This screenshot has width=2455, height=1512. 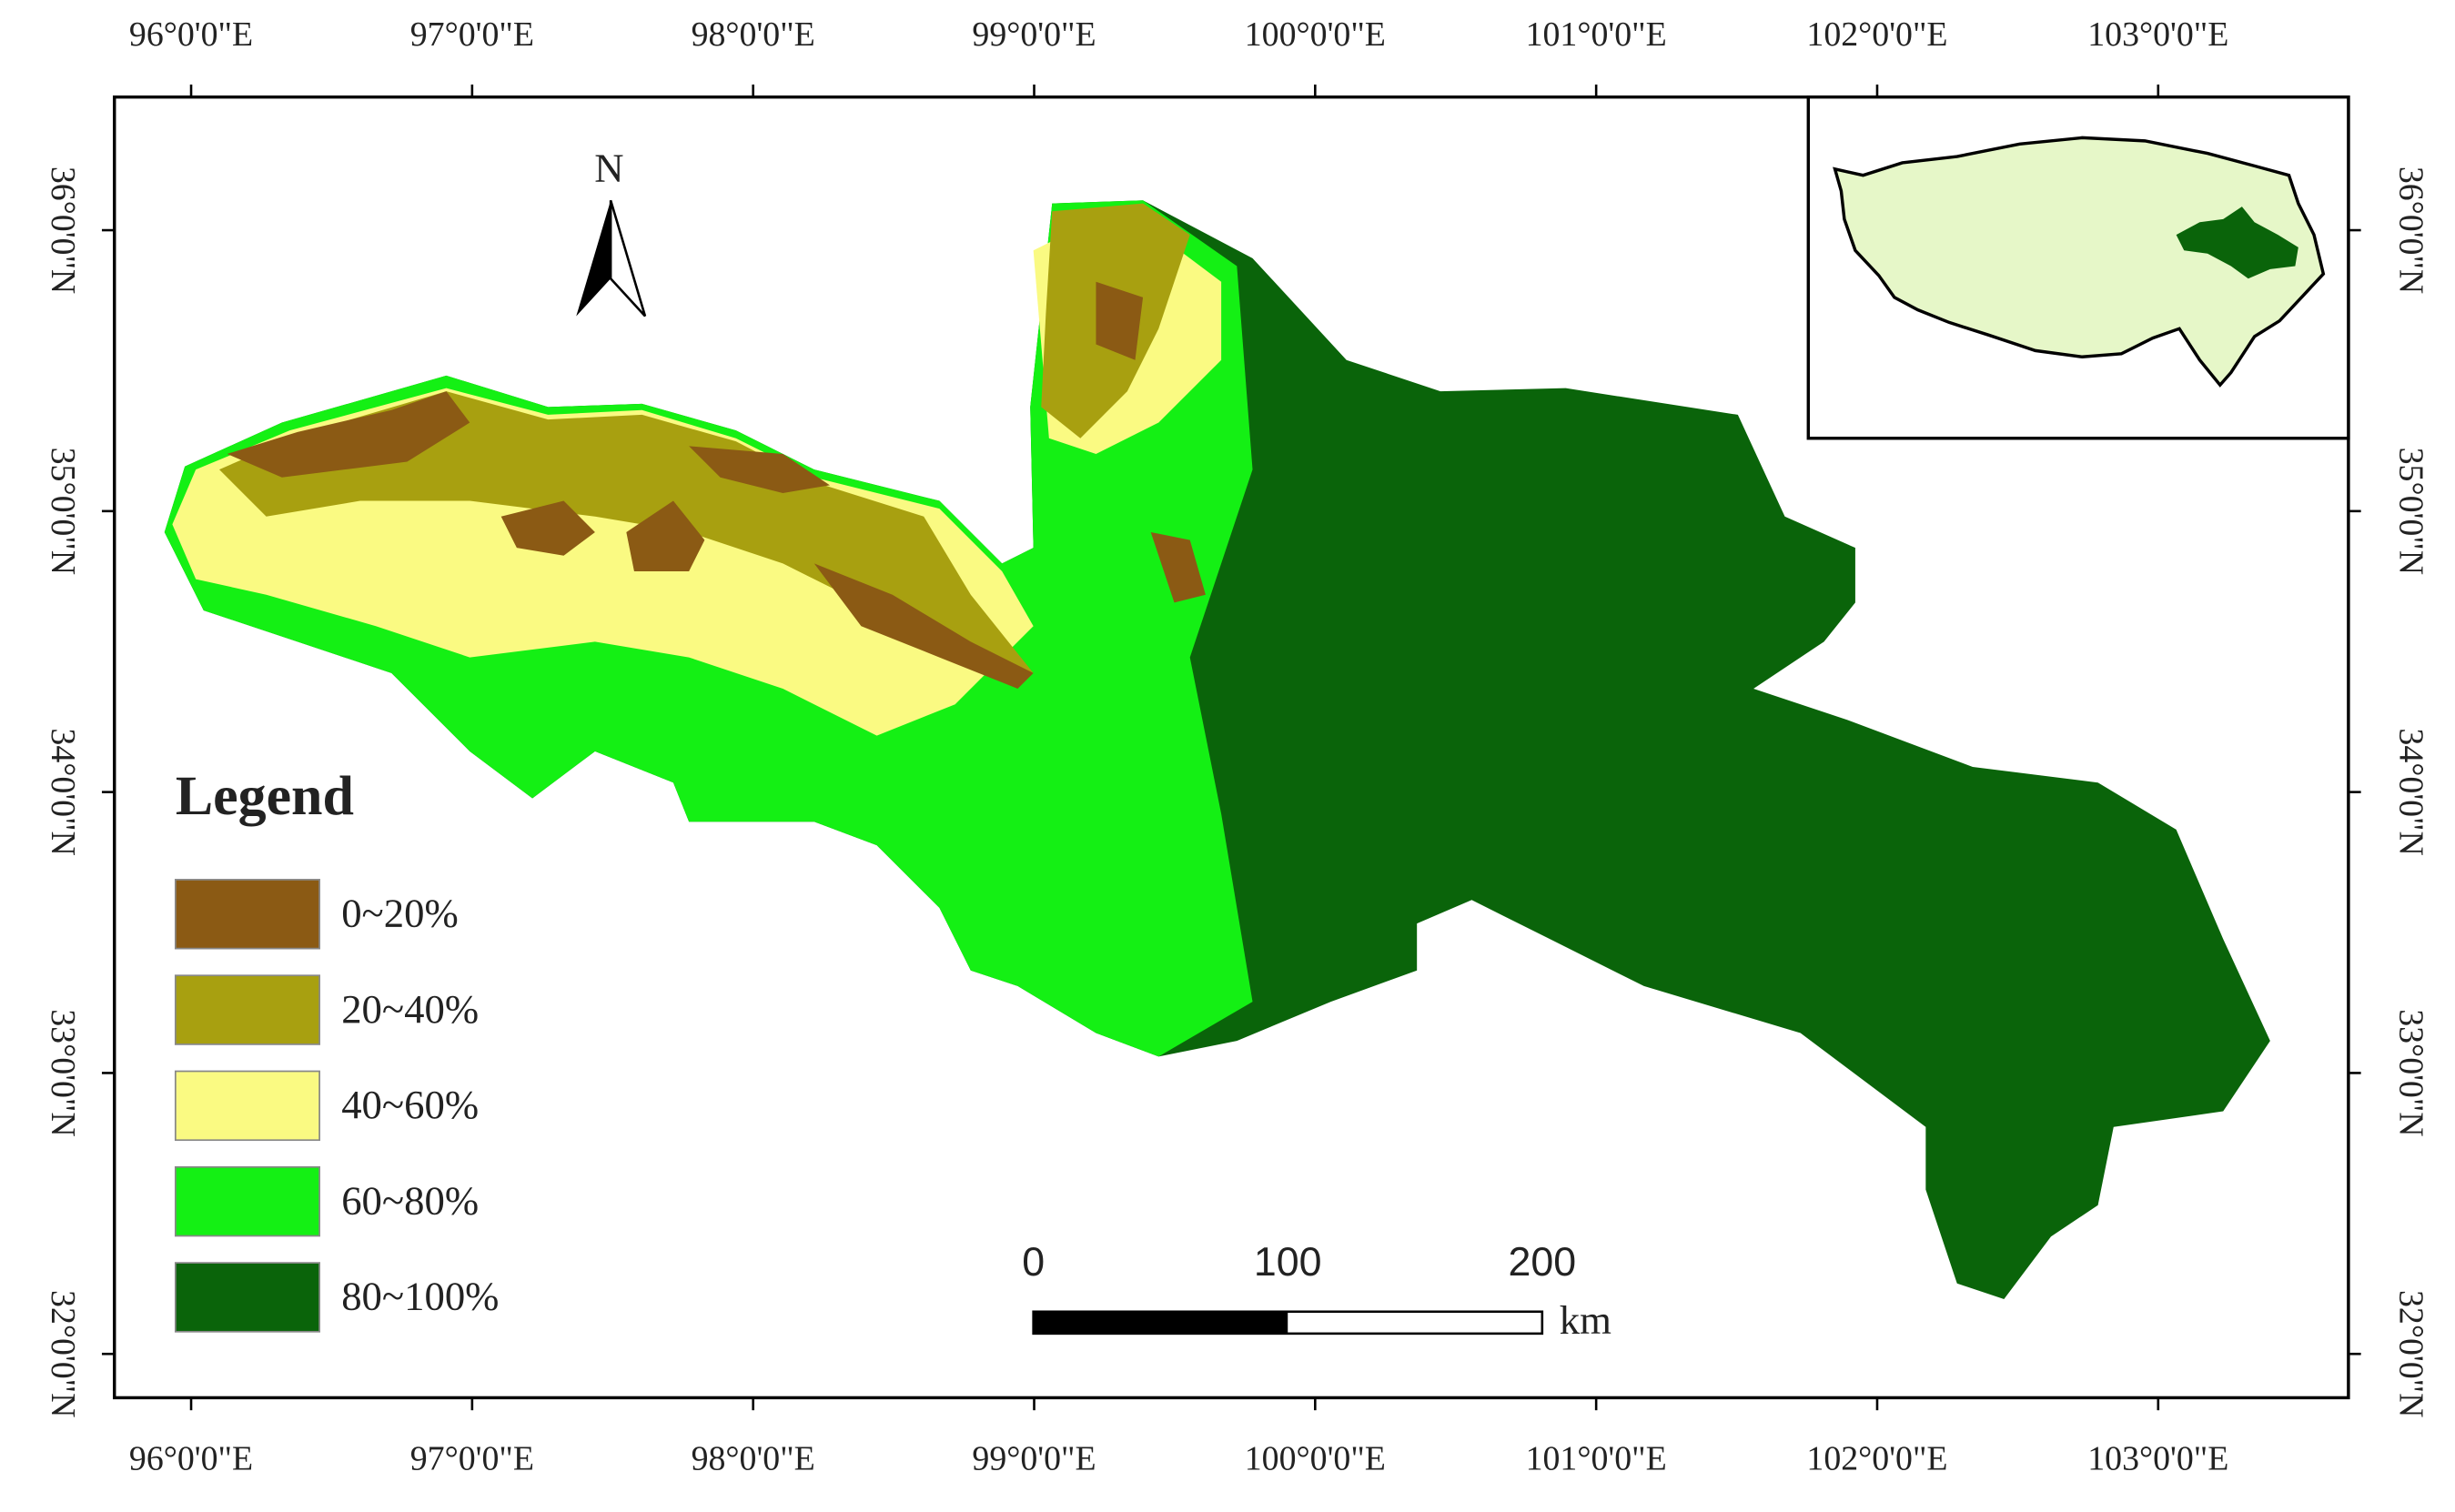 What do you see at coordinates (472, 1459) in the screenshot?
I see `lon-label-bottom: 97°0'0"E` at bounding box center [472, 1459].